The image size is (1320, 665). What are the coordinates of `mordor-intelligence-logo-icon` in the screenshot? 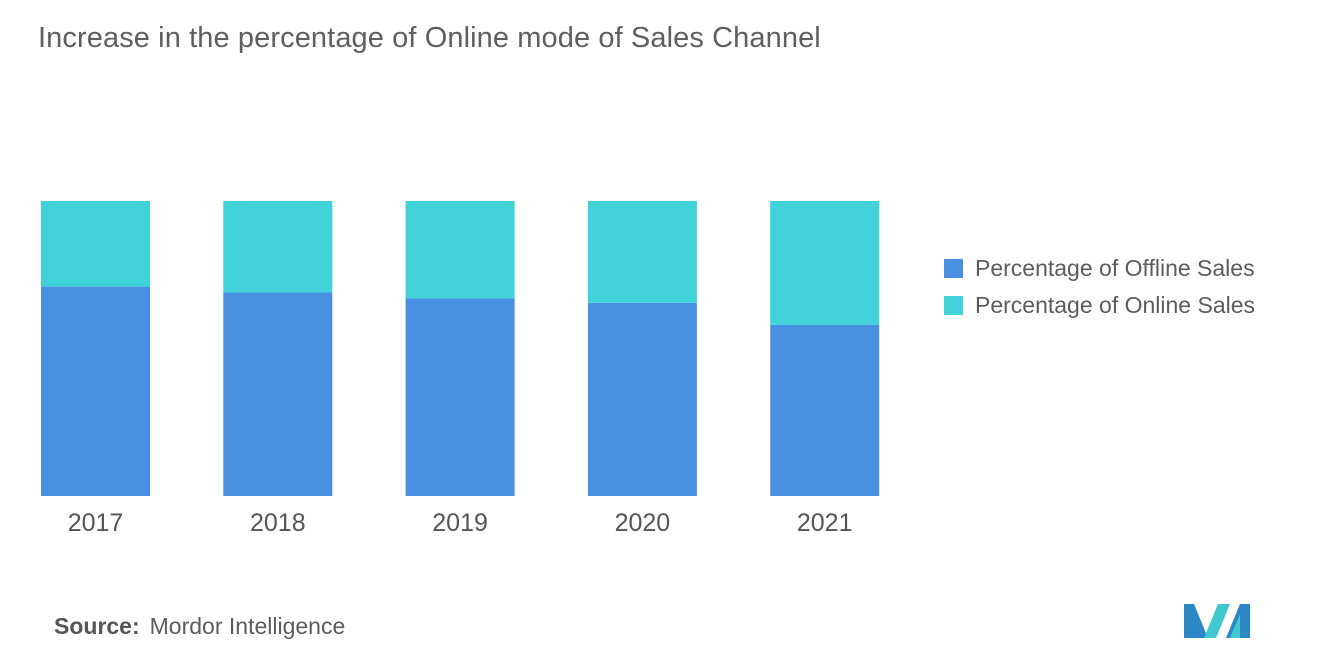 It's located at (1217, 621).